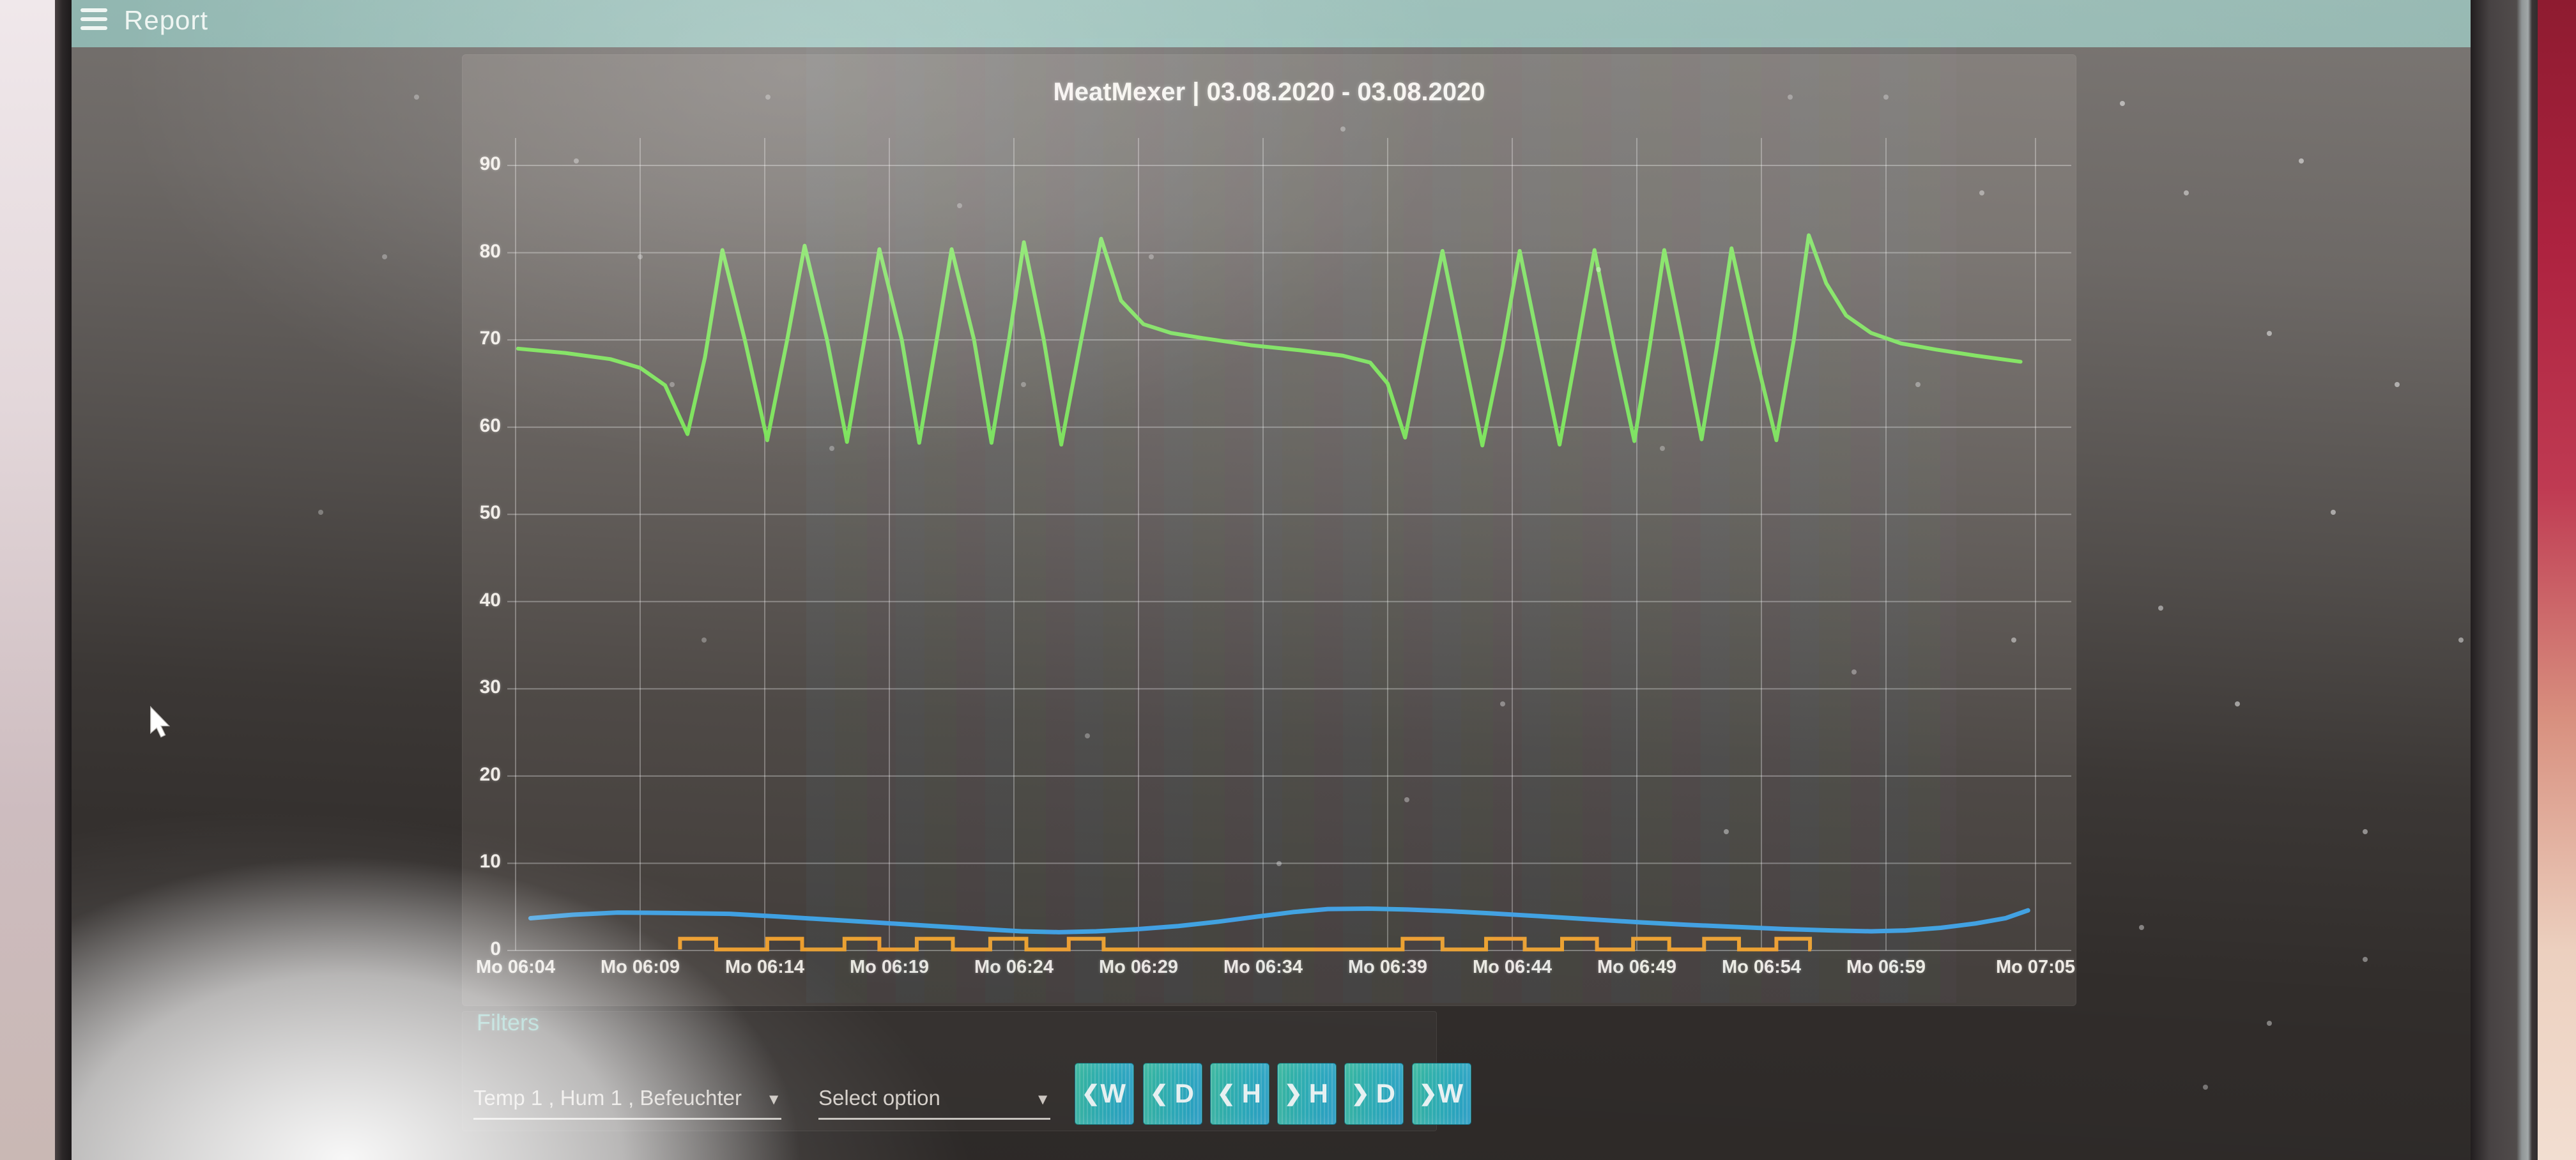  What do you see at coordinates (1271, 23) in the screenshot?
I see `app-bar: Report` at bounding box center [1271, 23].